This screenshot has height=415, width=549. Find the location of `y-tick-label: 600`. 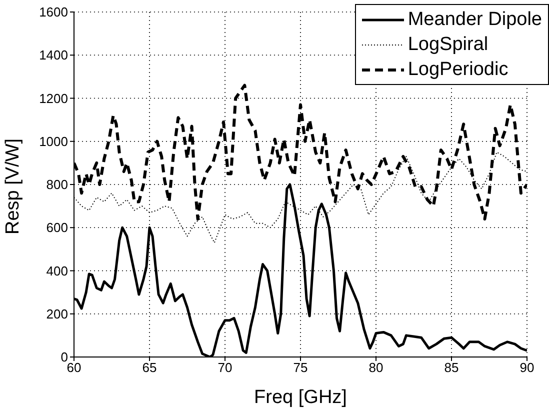

y-tick-label: 600 is located at coordinates (57, 228).